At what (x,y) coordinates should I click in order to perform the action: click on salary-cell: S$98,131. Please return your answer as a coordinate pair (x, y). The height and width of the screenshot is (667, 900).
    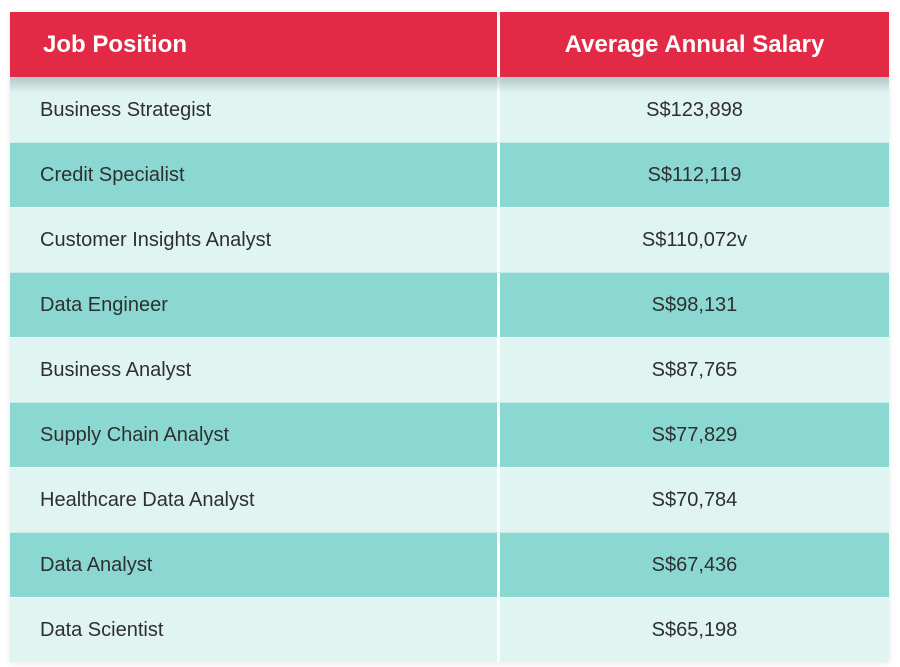
    Looking at the image, I should click on (694, 304).